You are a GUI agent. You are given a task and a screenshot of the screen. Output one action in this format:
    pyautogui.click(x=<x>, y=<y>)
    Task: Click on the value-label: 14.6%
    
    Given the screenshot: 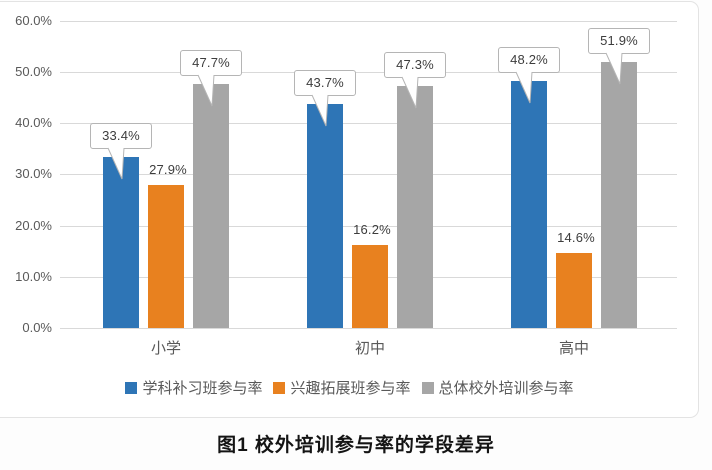 What is the action you would take?
    pyautogui.click(x=576, y=237)
    